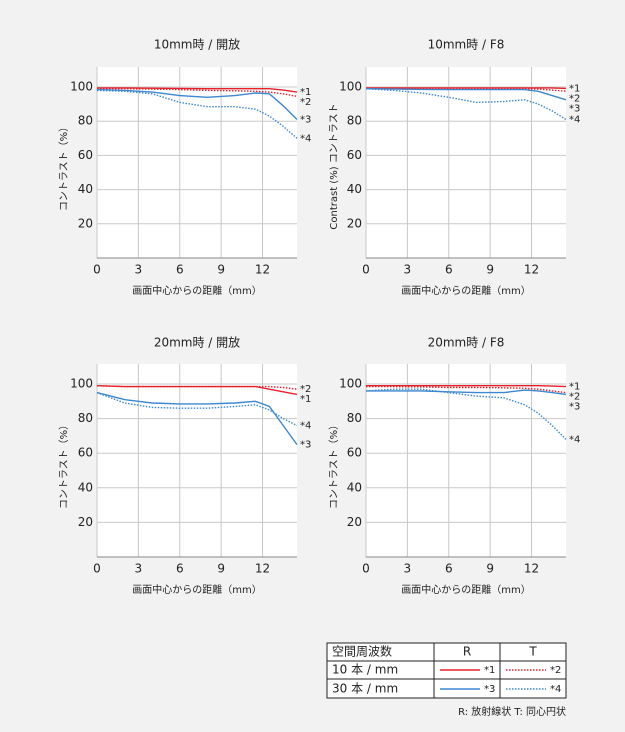 Image resolution: width=625 pixels, height=732 pixels. Describe the element at coordinates (467, 652) in the screenshot. I see `legend-column: R` at that location.